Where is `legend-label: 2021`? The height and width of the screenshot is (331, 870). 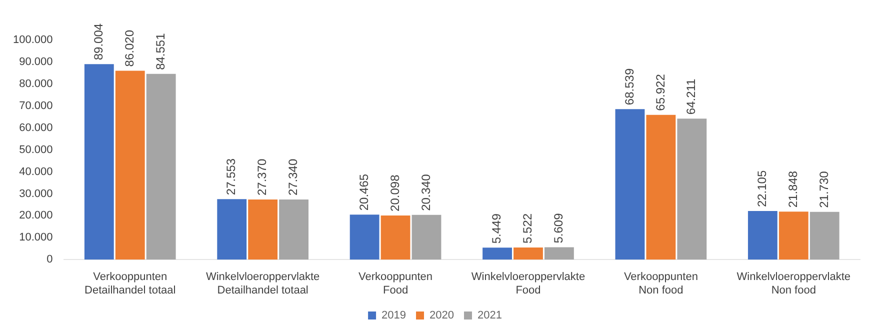
legend-label: 2021 is located at coordinates (489, 316).